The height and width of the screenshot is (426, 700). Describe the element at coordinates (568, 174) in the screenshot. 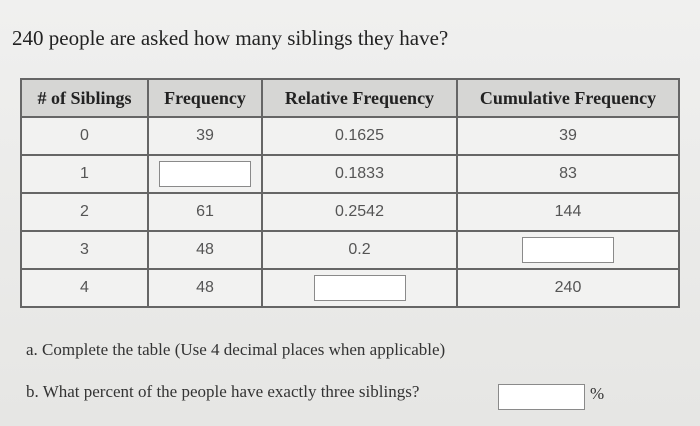

I see `table-cell: 83` at that location.